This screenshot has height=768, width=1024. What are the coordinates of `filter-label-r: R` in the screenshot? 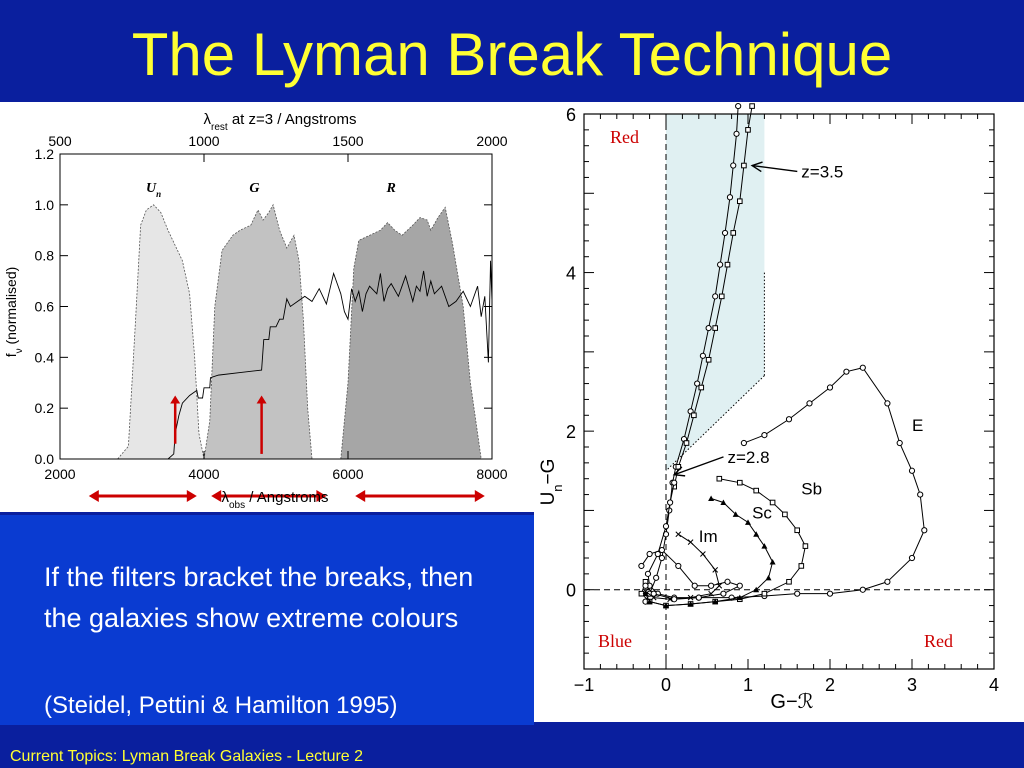 It's located at (391, 188).